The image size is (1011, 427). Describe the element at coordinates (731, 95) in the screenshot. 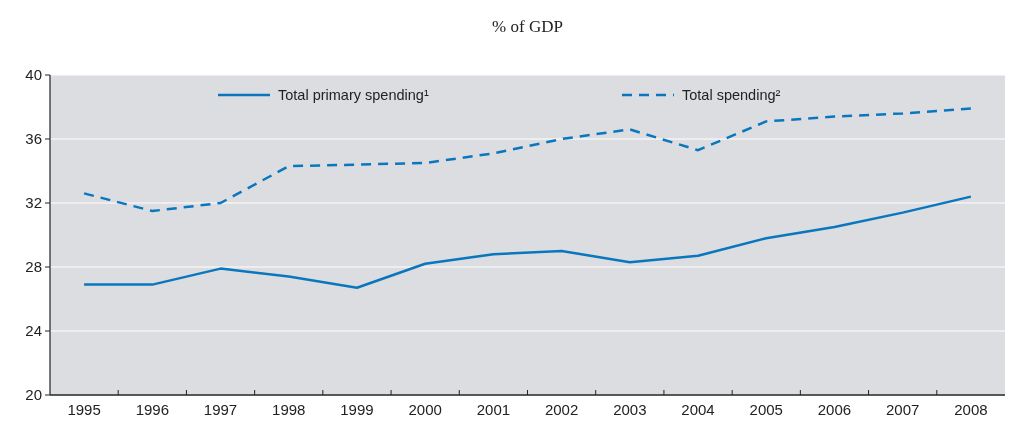

I see `legend-label: Total spending²` at that location.